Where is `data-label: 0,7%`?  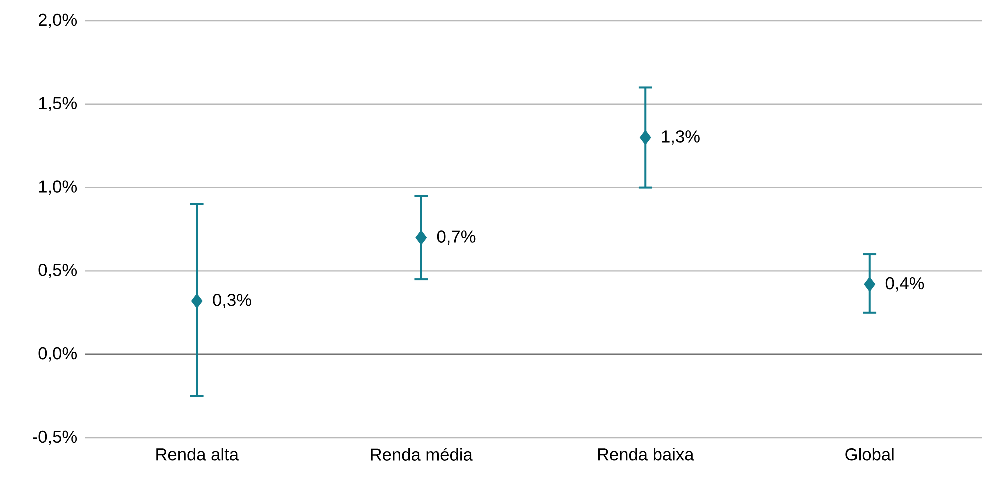
data-label: 0,7% is located at coordinates (456, 237).